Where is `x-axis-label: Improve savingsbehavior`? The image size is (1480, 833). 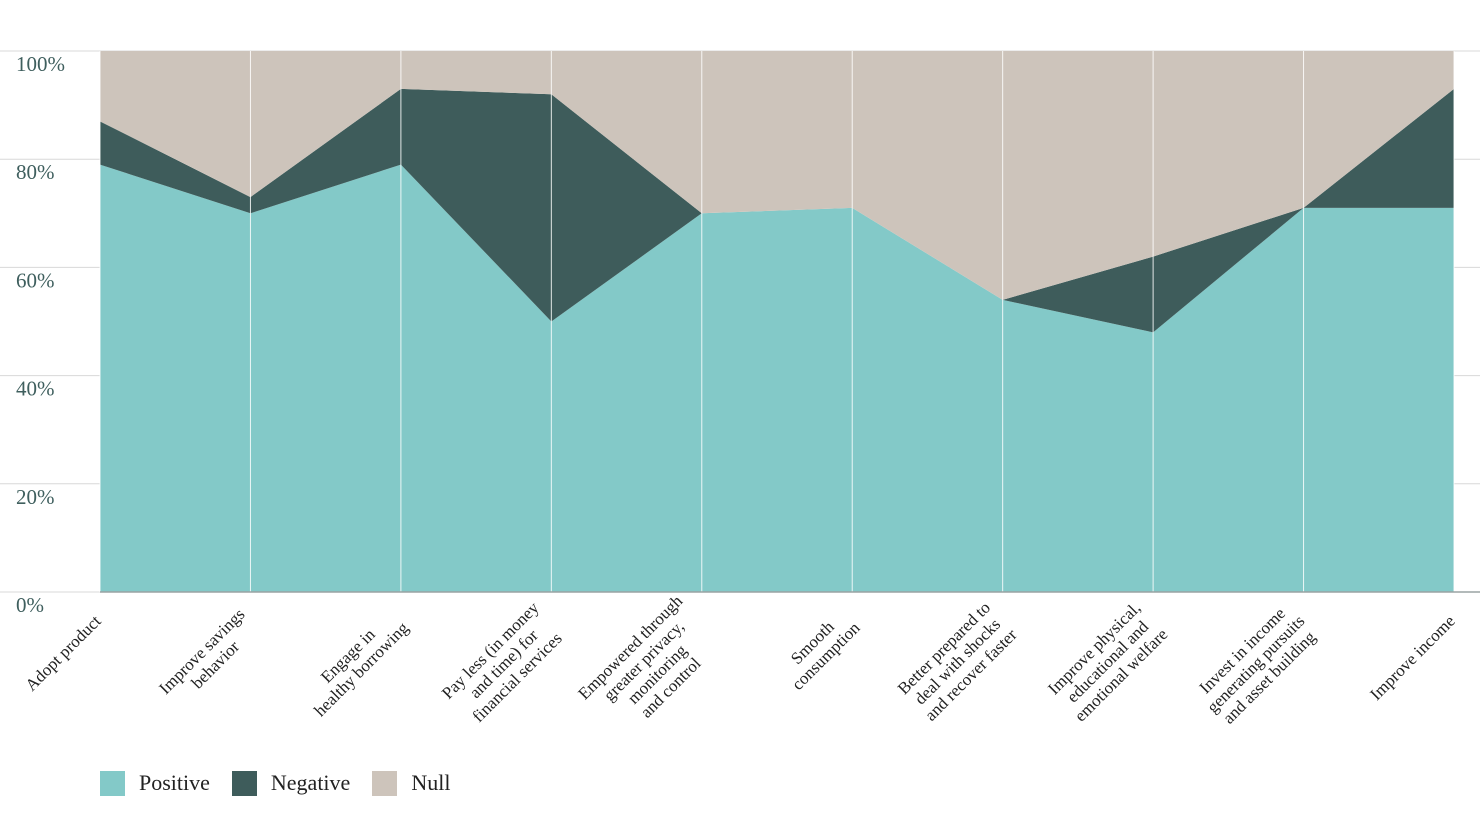
x-axis-label: Improve savingsbehavior is located at coordinates (208, 658).